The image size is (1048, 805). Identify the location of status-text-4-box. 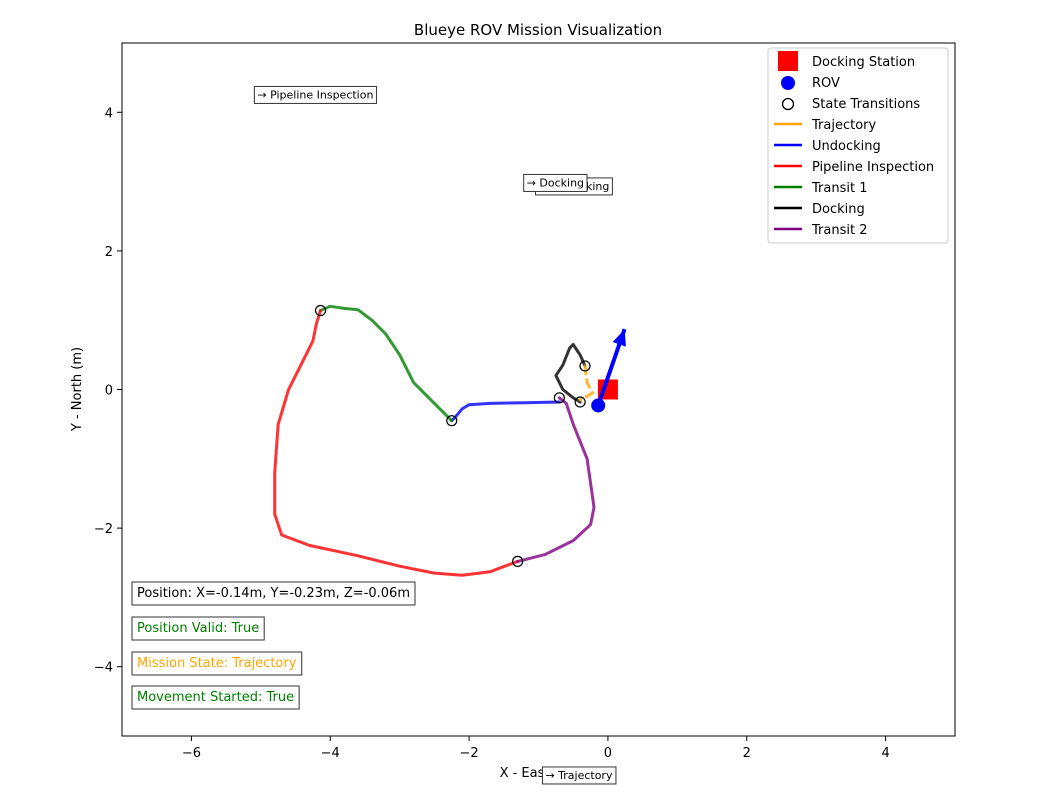
(215, 697).